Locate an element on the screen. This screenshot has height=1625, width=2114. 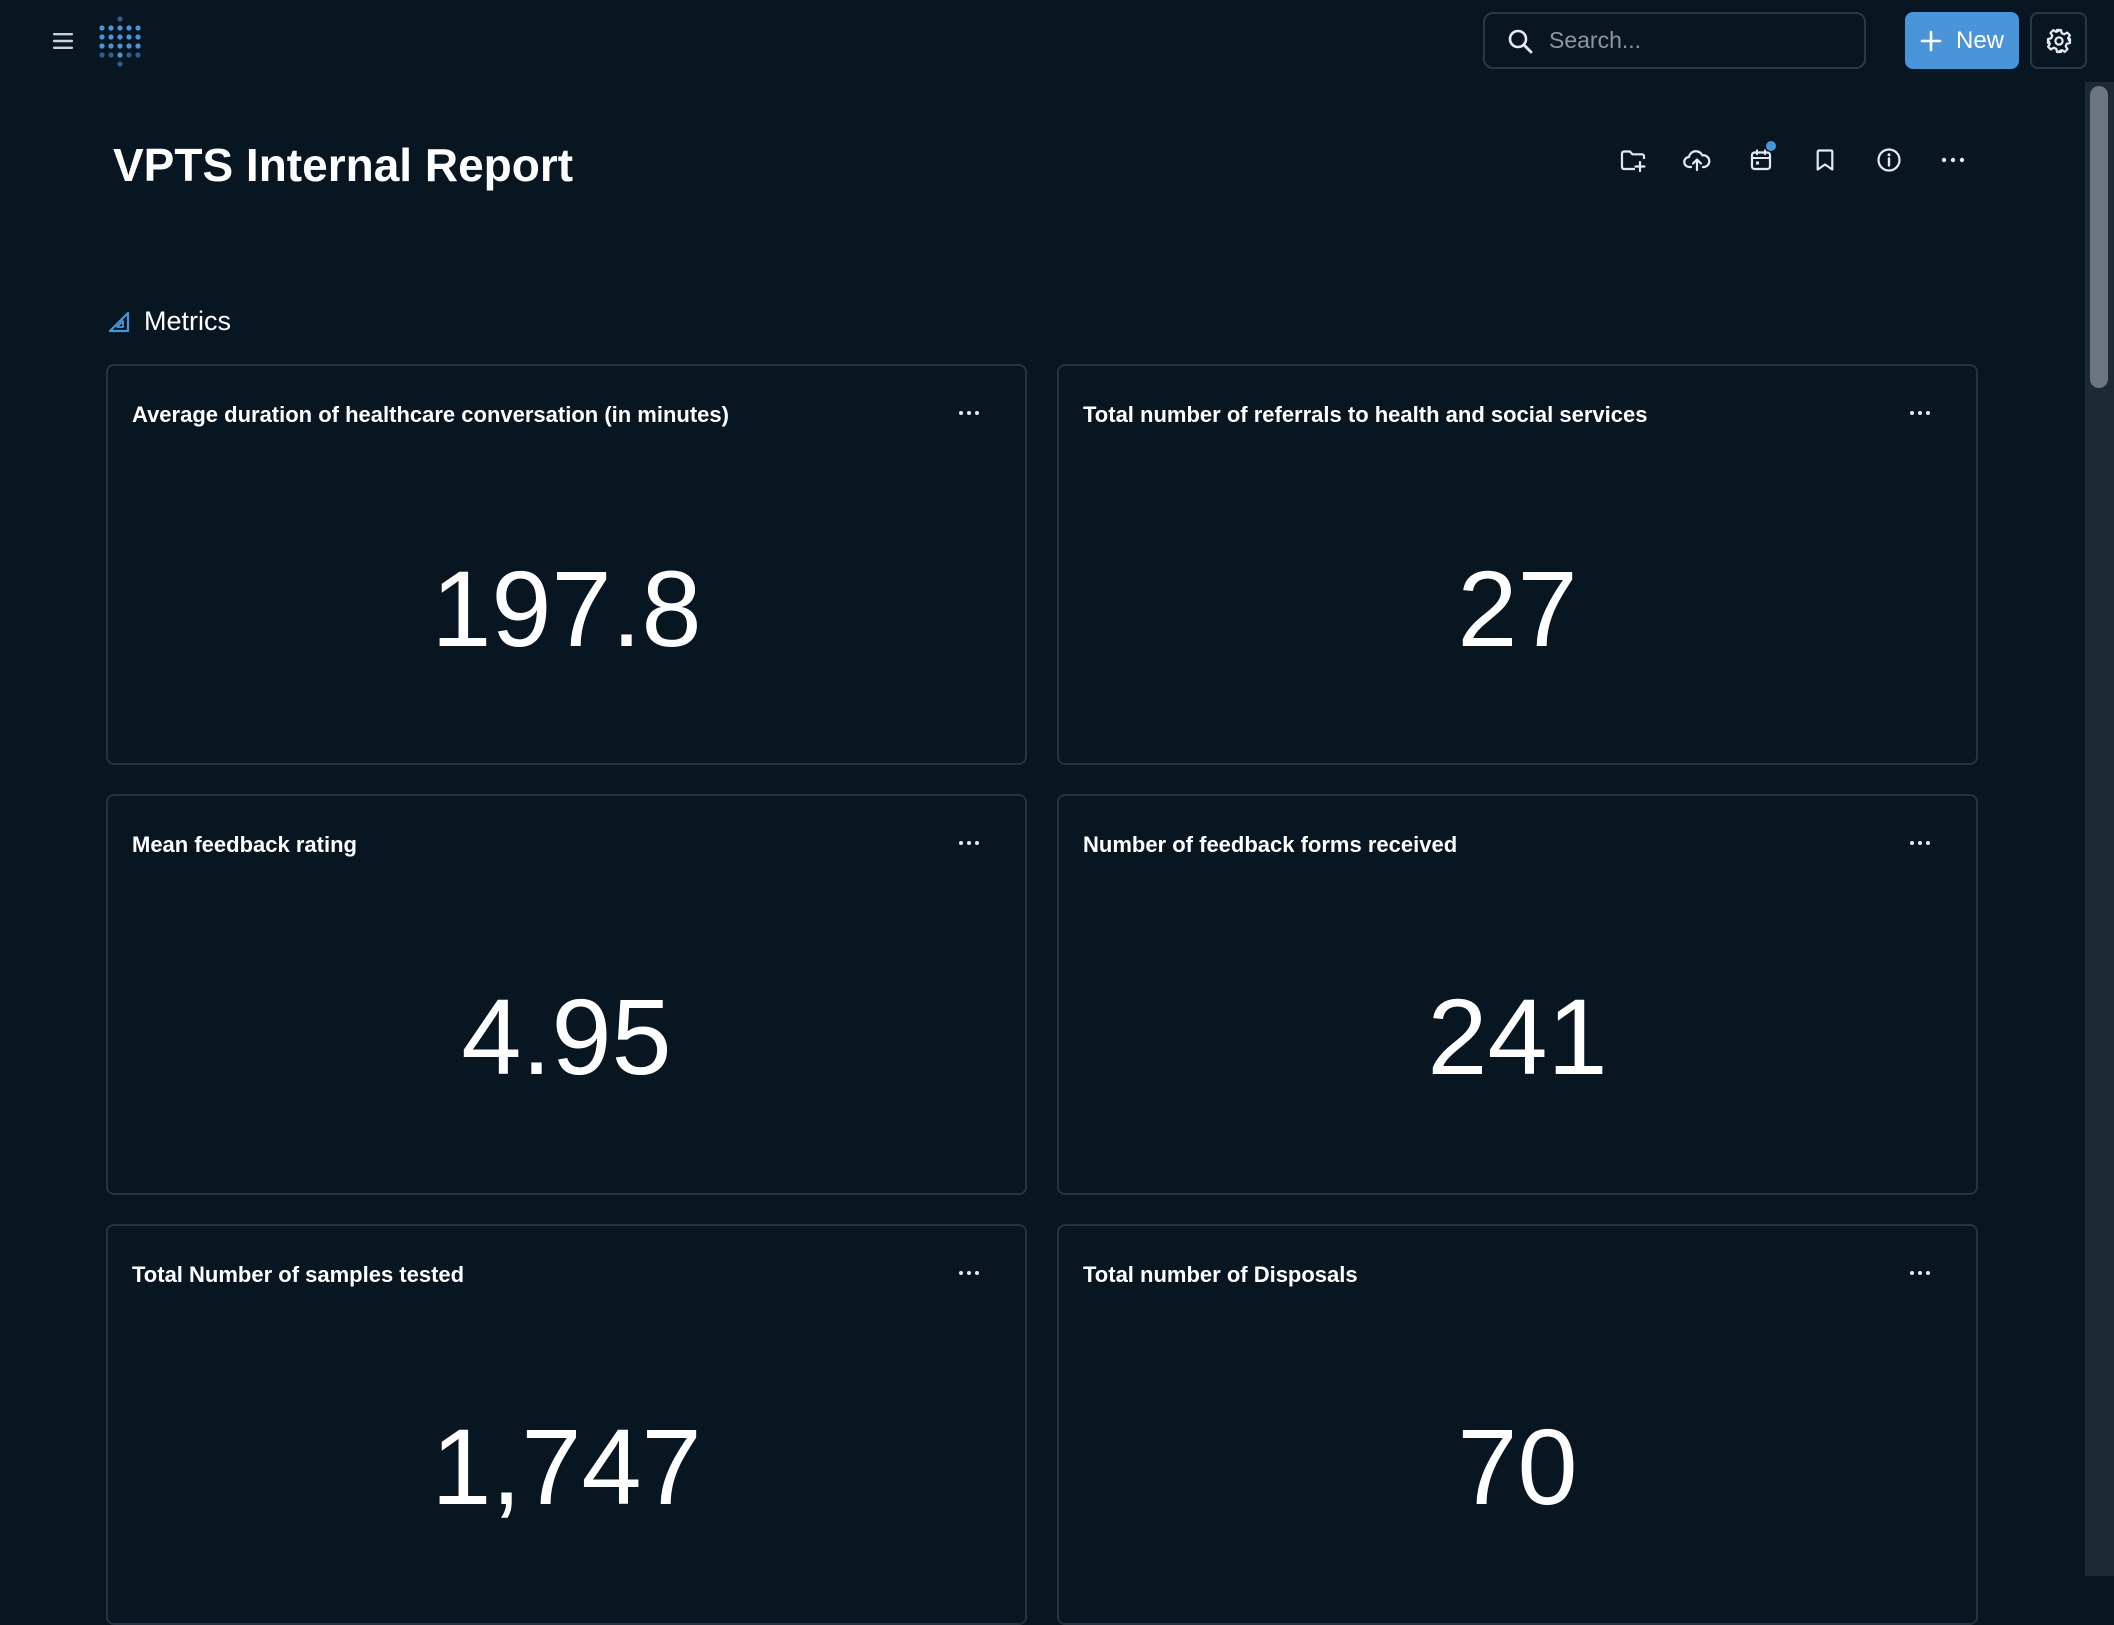
set-square-icon is located at coordinates (119, 321).